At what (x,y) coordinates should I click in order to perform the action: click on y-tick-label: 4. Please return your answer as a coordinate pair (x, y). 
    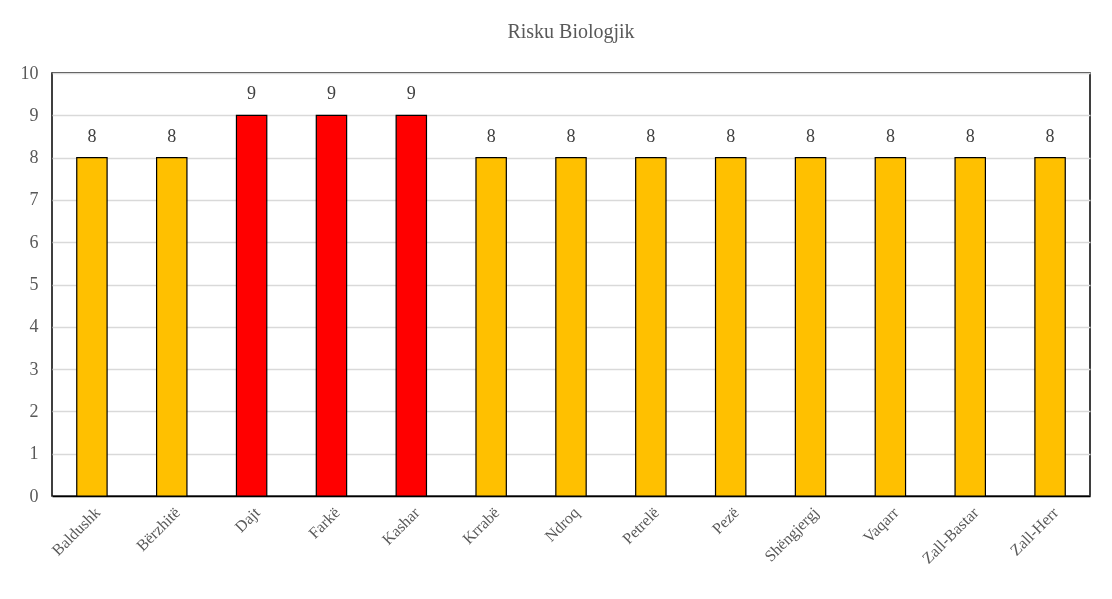
    Looking at the image, I should click on (34, 326).